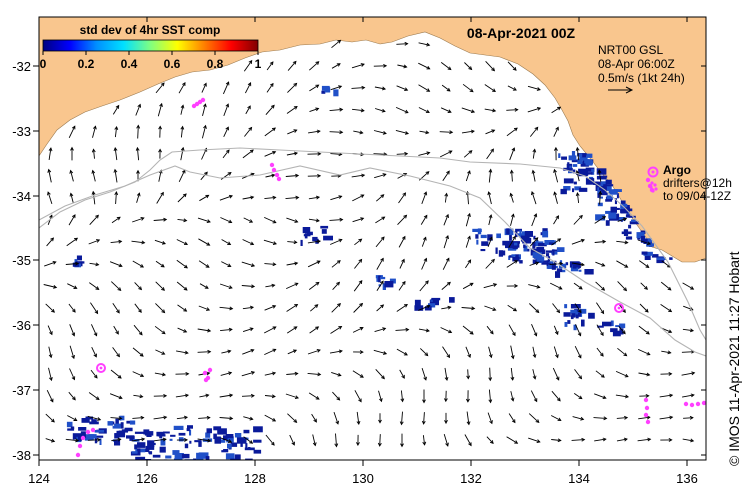 The width and height of the screenshot is (749, 496). I want to click on y-tick-label: -34, so click(21, 196).